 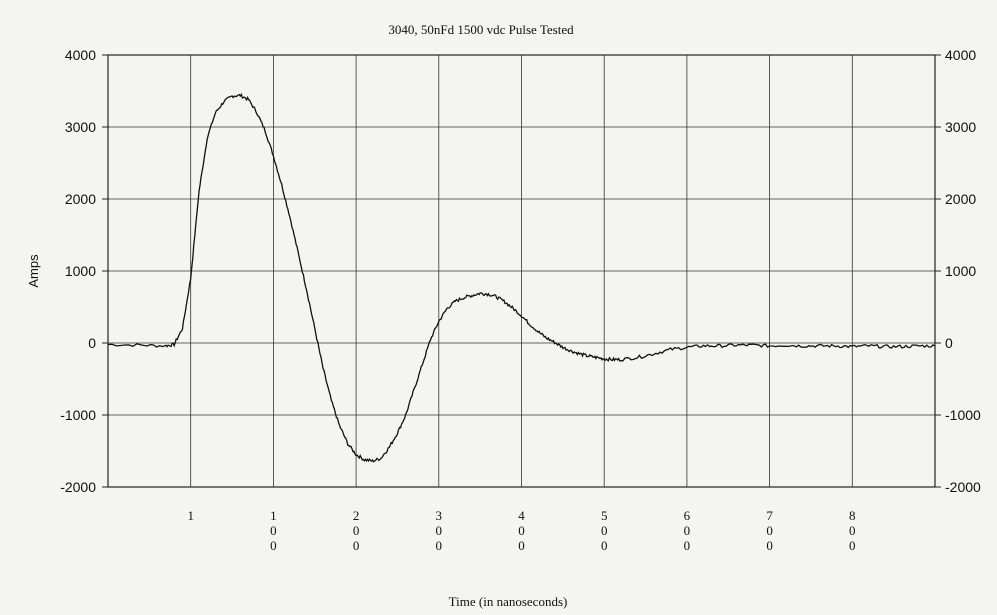 I want to click on y-tick-label-right: 4000, so click(x=960, y=55).